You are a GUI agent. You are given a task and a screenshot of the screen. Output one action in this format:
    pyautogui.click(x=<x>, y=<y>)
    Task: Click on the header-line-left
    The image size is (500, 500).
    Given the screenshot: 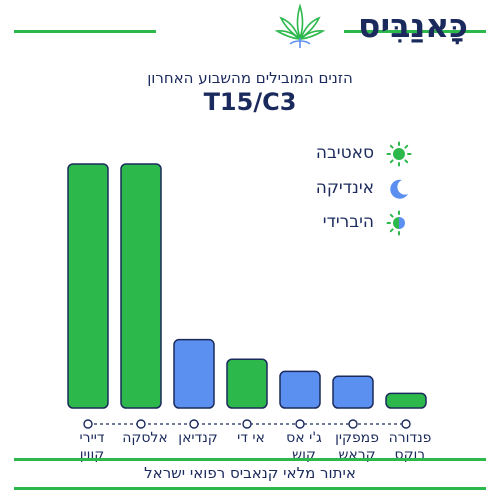 What is the action you would take?
    pyautogui.click(x=85, y=31)
    